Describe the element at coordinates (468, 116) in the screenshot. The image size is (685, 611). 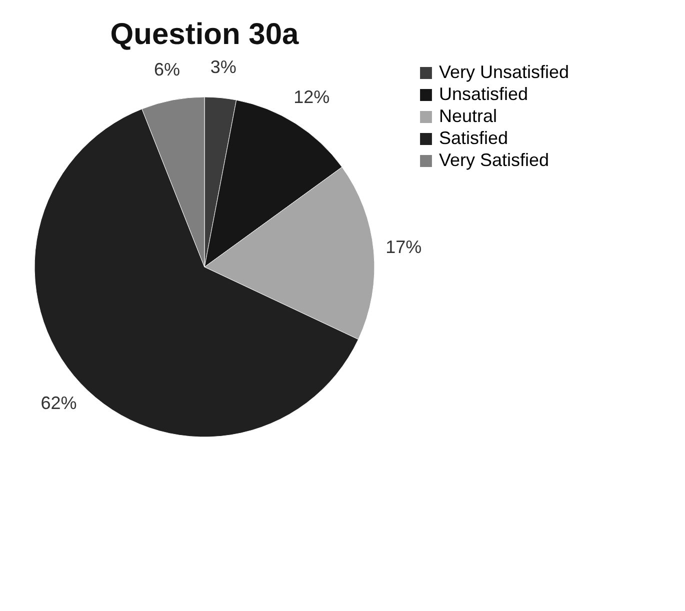
I see `legend-label: Neutral` at that location.